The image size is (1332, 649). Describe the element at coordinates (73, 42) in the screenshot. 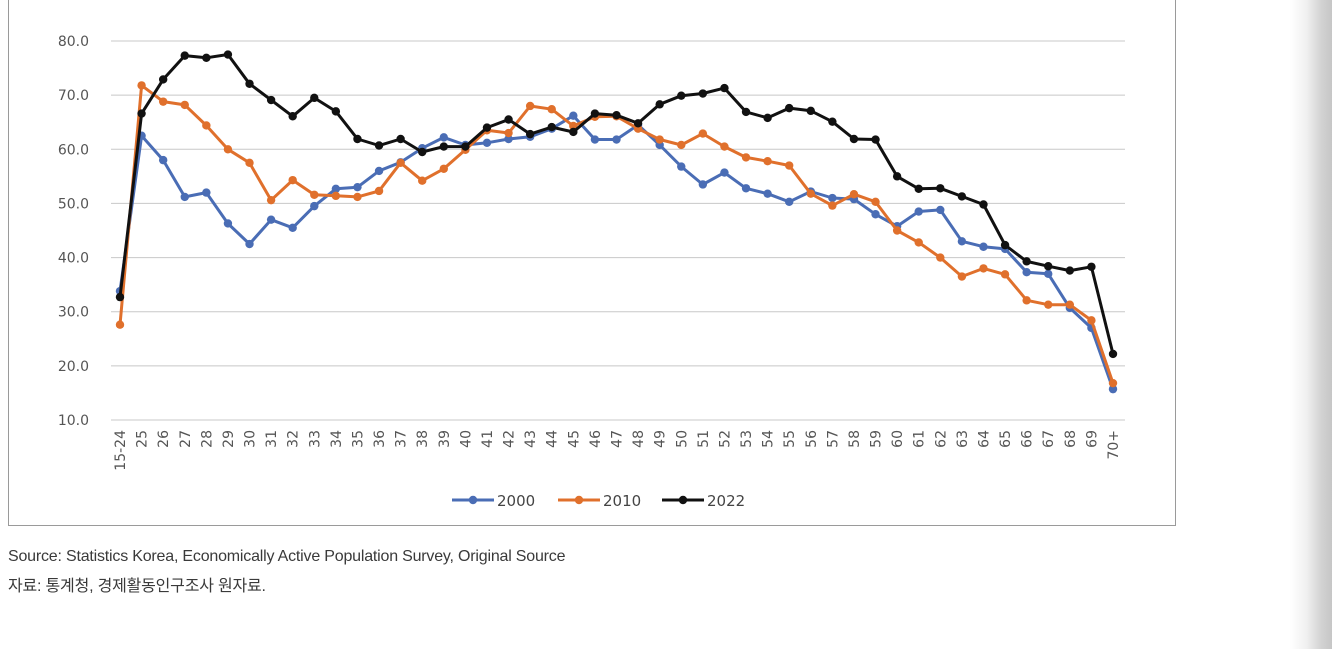

I see `y-tick-label: 80.0` at that location.